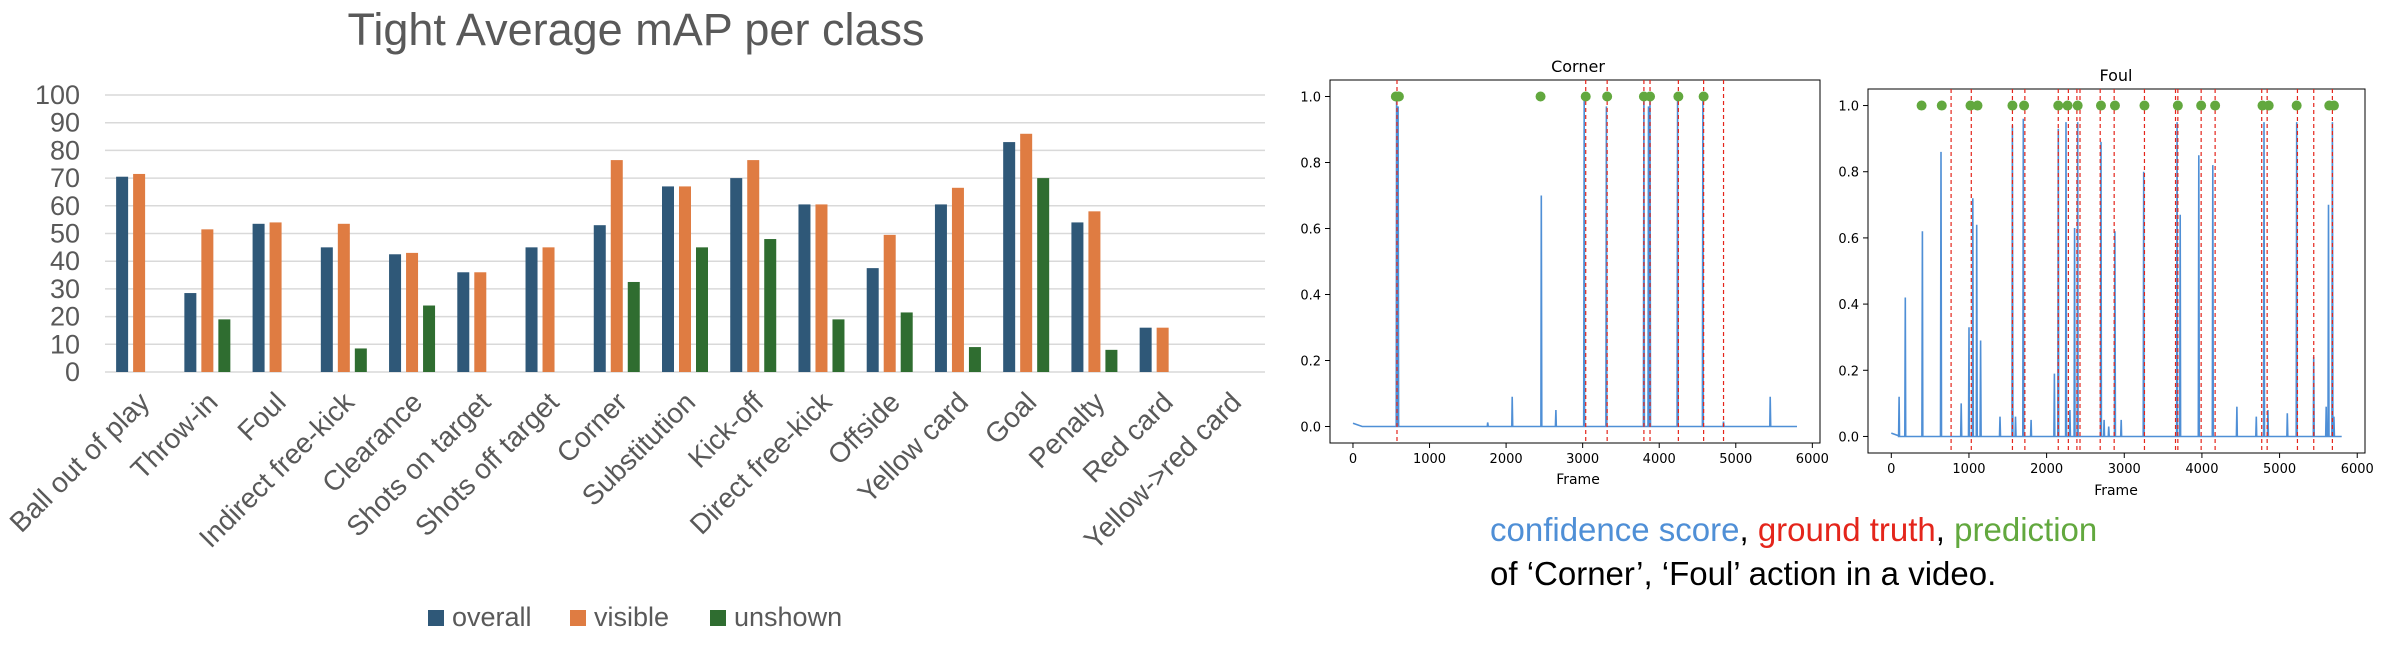 The width and height of the screenshot is (2390, 646). What do you see at coordinates (1846, 529) in the screenshot?
I see `caption-ground-truth: ground truth` at bounding box center [1846, 529].